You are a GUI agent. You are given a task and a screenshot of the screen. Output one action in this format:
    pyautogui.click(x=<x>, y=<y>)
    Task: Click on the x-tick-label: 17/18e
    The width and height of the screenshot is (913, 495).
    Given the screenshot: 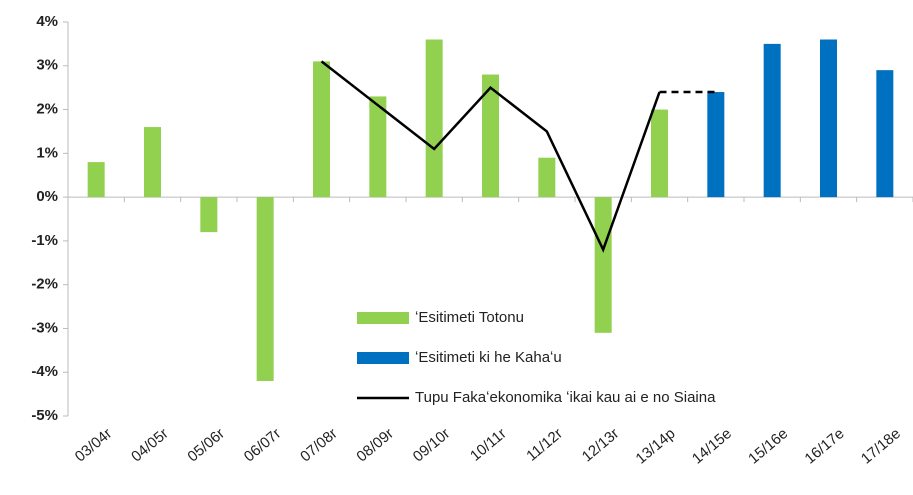 What is the action you would take?
    pyautogui.click(x=881, y=446)
    